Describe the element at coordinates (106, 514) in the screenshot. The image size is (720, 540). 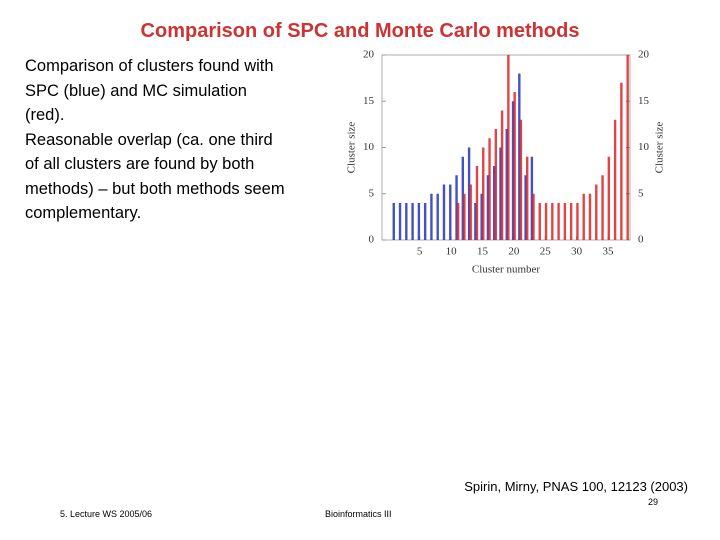
I see `footer-left: 5. Lecture WS 2005/06` at that location.